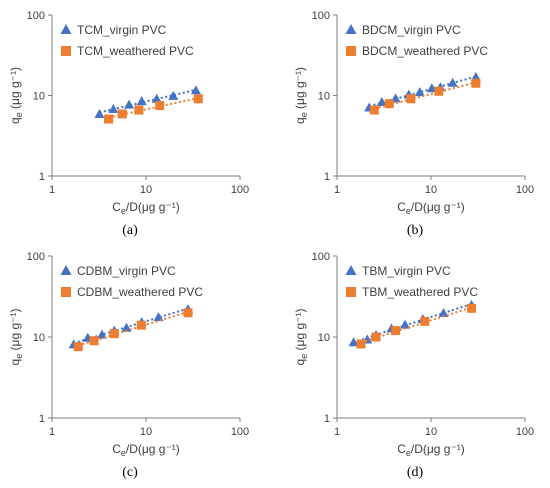 The height and width of the screenshot is (488, 550). What do you see at coordinates (415, 230) in the screenshot?
I see `panel-label: (b)` at bounding box center [415, 230].